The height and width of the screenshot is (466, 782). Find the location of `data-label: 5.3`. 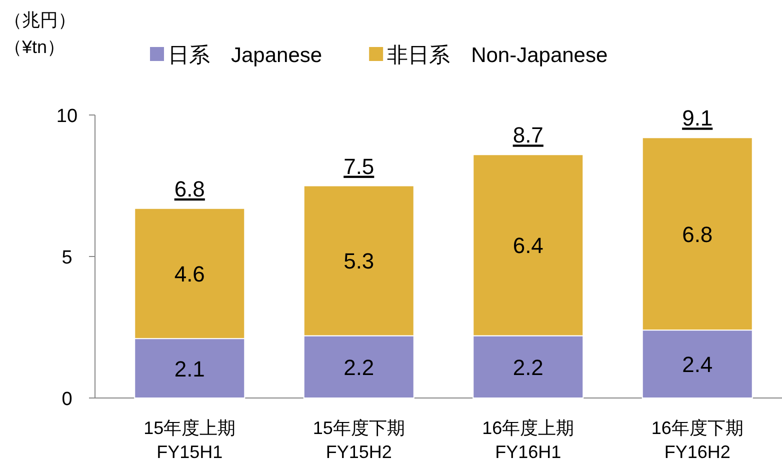

data-label: 5.3 is located at coordinates (359, 261).